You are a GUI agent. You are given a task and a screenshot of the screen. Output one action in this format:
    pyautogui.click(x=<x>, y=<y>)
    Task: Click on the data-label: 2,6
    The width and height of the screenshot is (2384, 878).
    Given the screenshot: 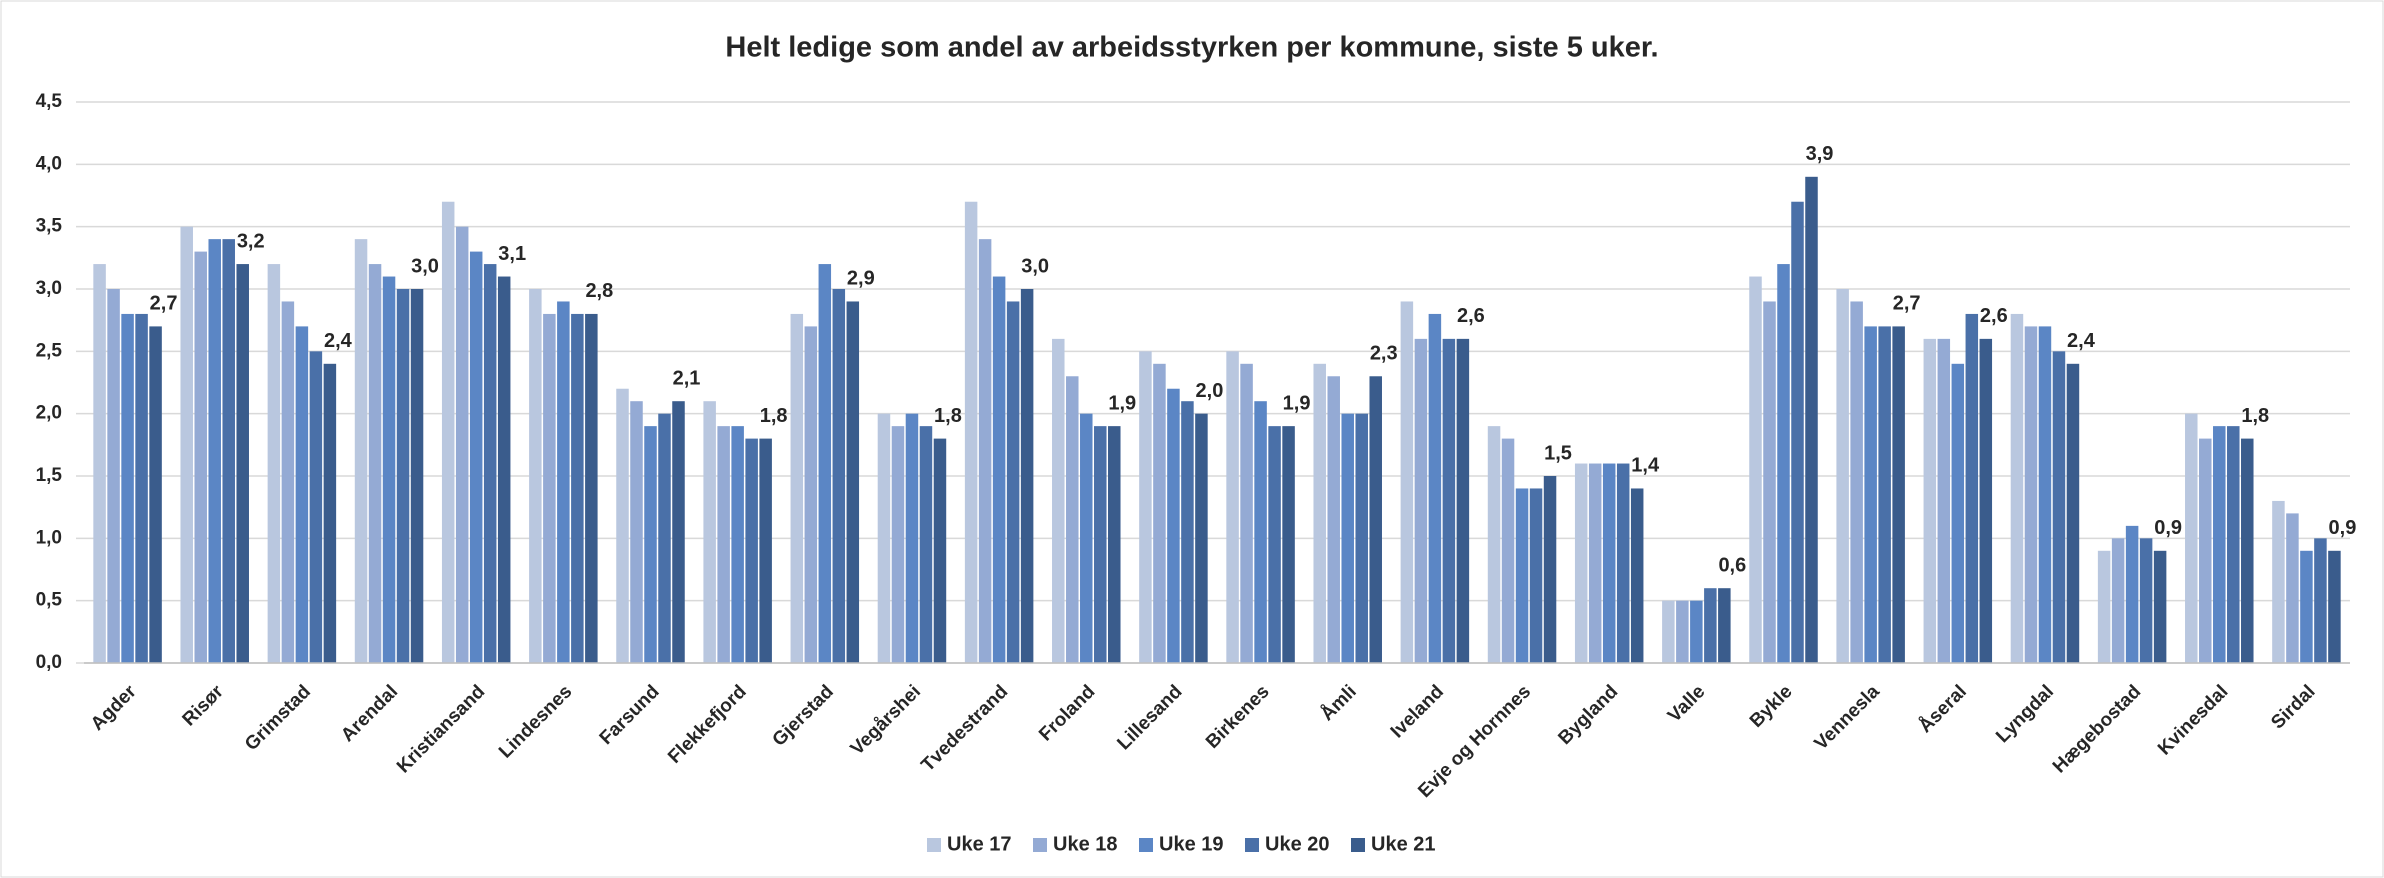 What is the action you would take?
    pyautogui.click(x=1994, y=316)
    